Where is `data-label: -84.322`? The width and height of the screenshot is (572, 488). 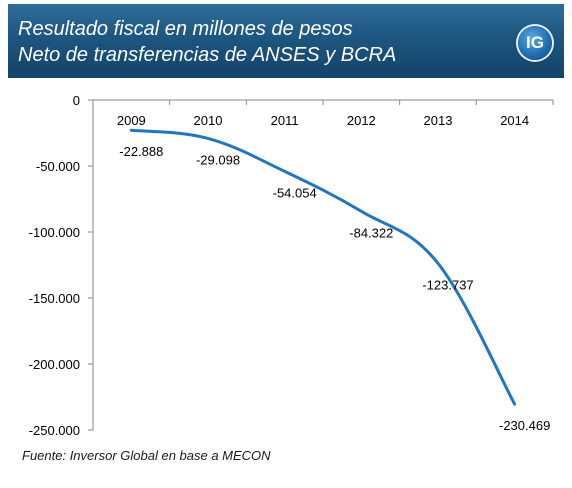
data-label: -84.322 is located at coordinates (371, 232).